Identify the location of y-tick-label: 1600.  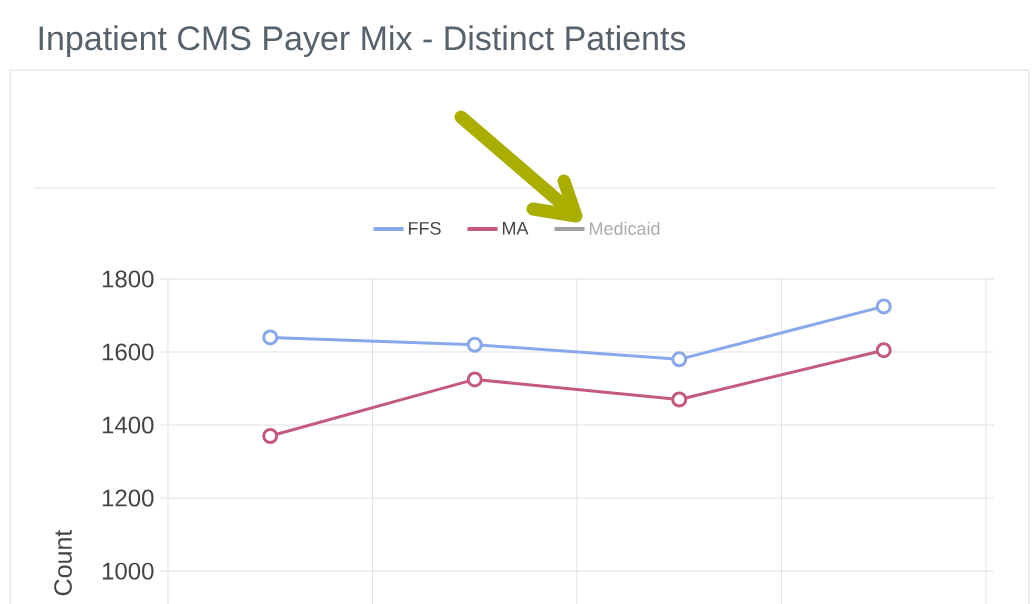
(128, 352).